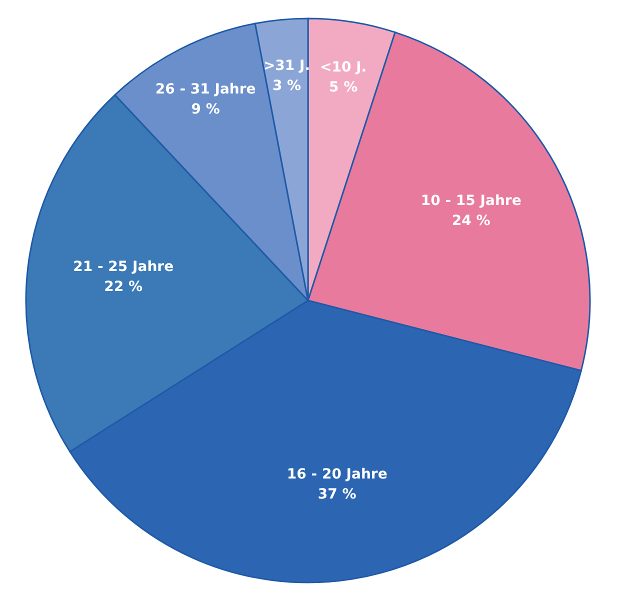  Describe the element at coordinates (123, 267) in the screenshot. I see `slice-label: 21 - 25 Jahre` at that location.